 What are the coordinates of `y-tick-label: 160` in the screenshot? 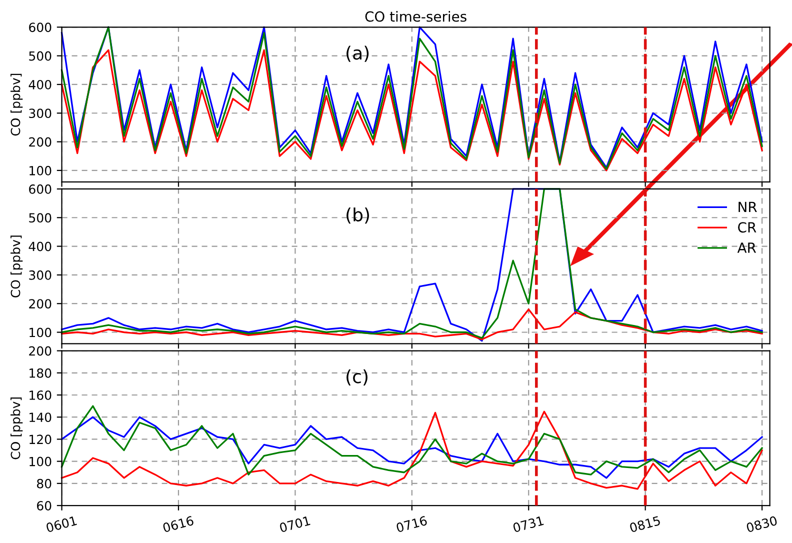 It's located at (41, 395).